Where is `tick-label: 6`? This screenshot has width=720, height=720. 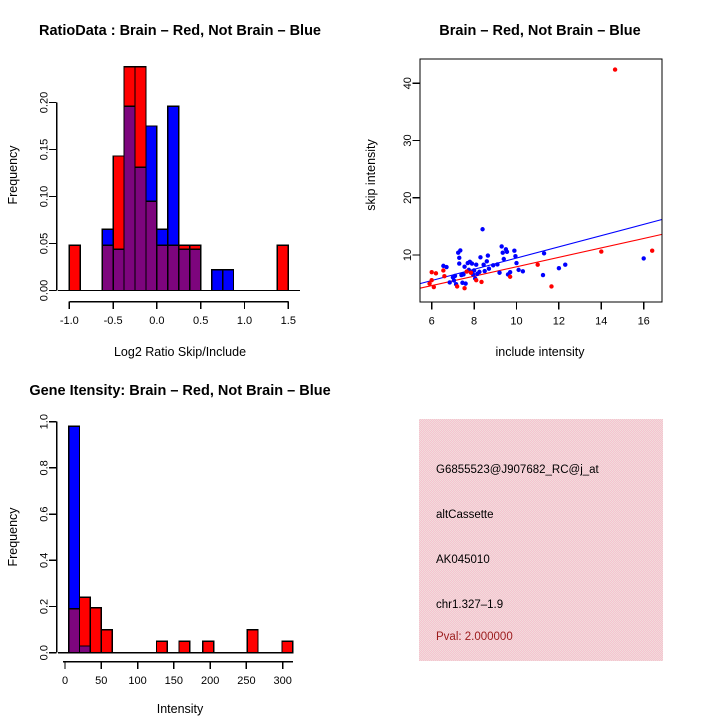 tick-label: 6 is located at coordinates (432, 322).